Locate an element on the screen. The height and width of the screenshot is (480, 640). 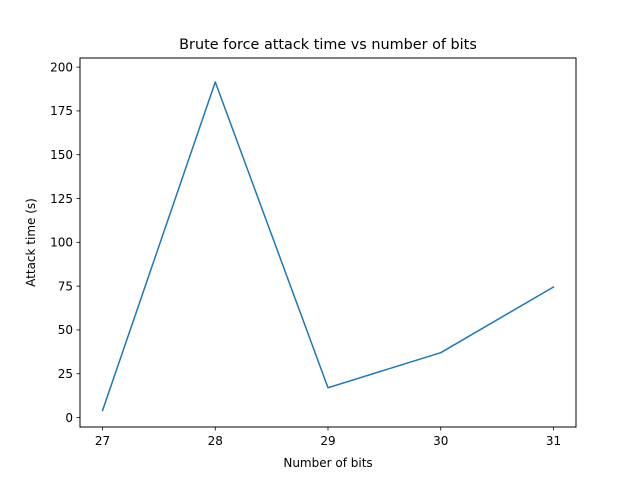
y-tick-label: 25 is located at coordinates (65, 374).